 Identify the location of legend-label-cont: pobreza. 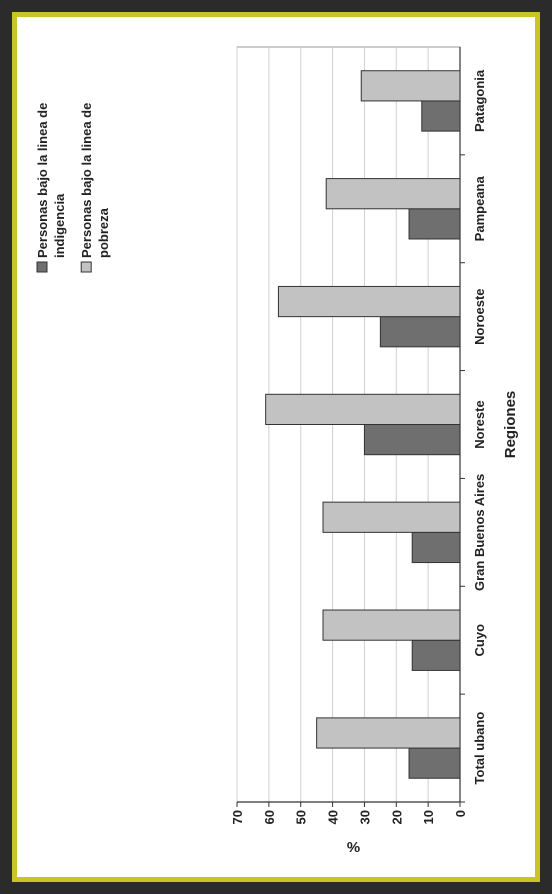
(103, 232).